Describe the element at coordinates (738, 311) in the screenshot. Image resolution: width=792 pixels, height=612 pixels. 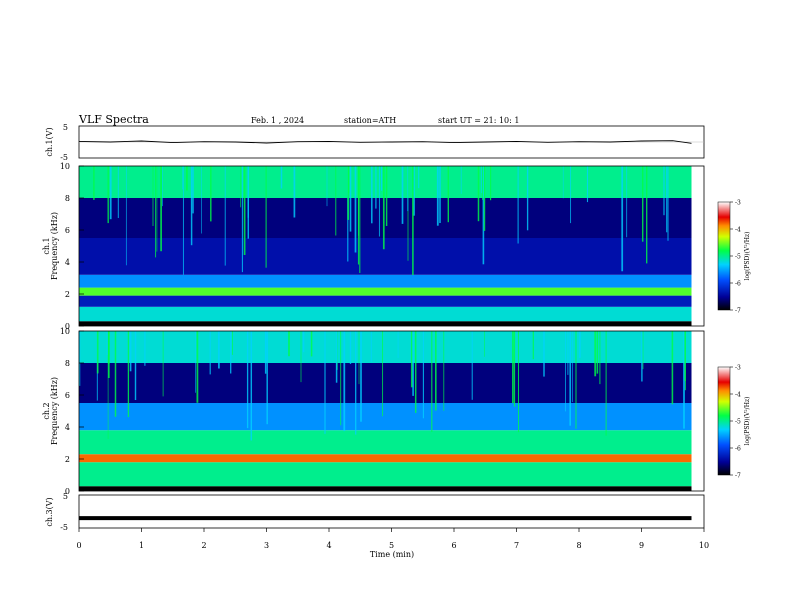
I see `ch1-colorbar-tick-label: -7` at that location.